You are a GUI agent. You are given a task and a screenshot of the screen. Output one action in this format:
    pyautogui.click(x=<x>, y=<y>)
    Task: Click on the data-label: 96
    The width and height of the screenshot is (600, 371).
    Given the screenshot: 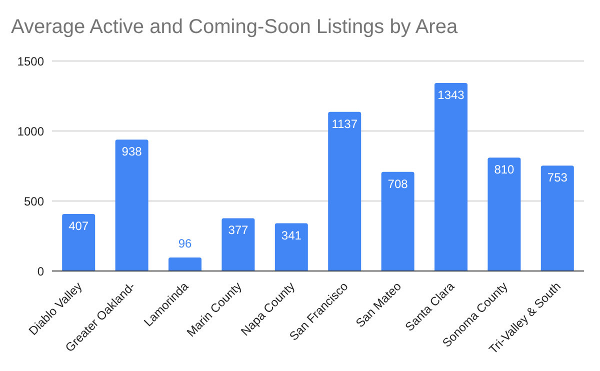 What is the action you would take?
    pyautogui.click(x=185, y=243)
    